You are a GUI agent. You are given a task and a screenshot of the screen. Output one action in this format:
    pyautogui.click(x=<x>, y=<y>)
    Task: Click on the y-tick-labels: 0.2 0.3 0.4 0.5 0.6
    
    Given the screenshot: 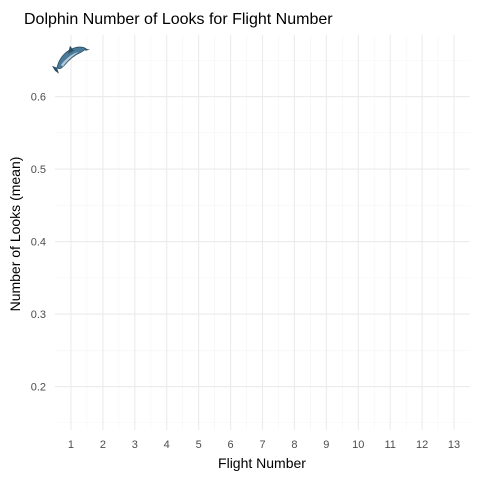 What is the action you would take?
    pyautogui.click(x=38, y=243)
    